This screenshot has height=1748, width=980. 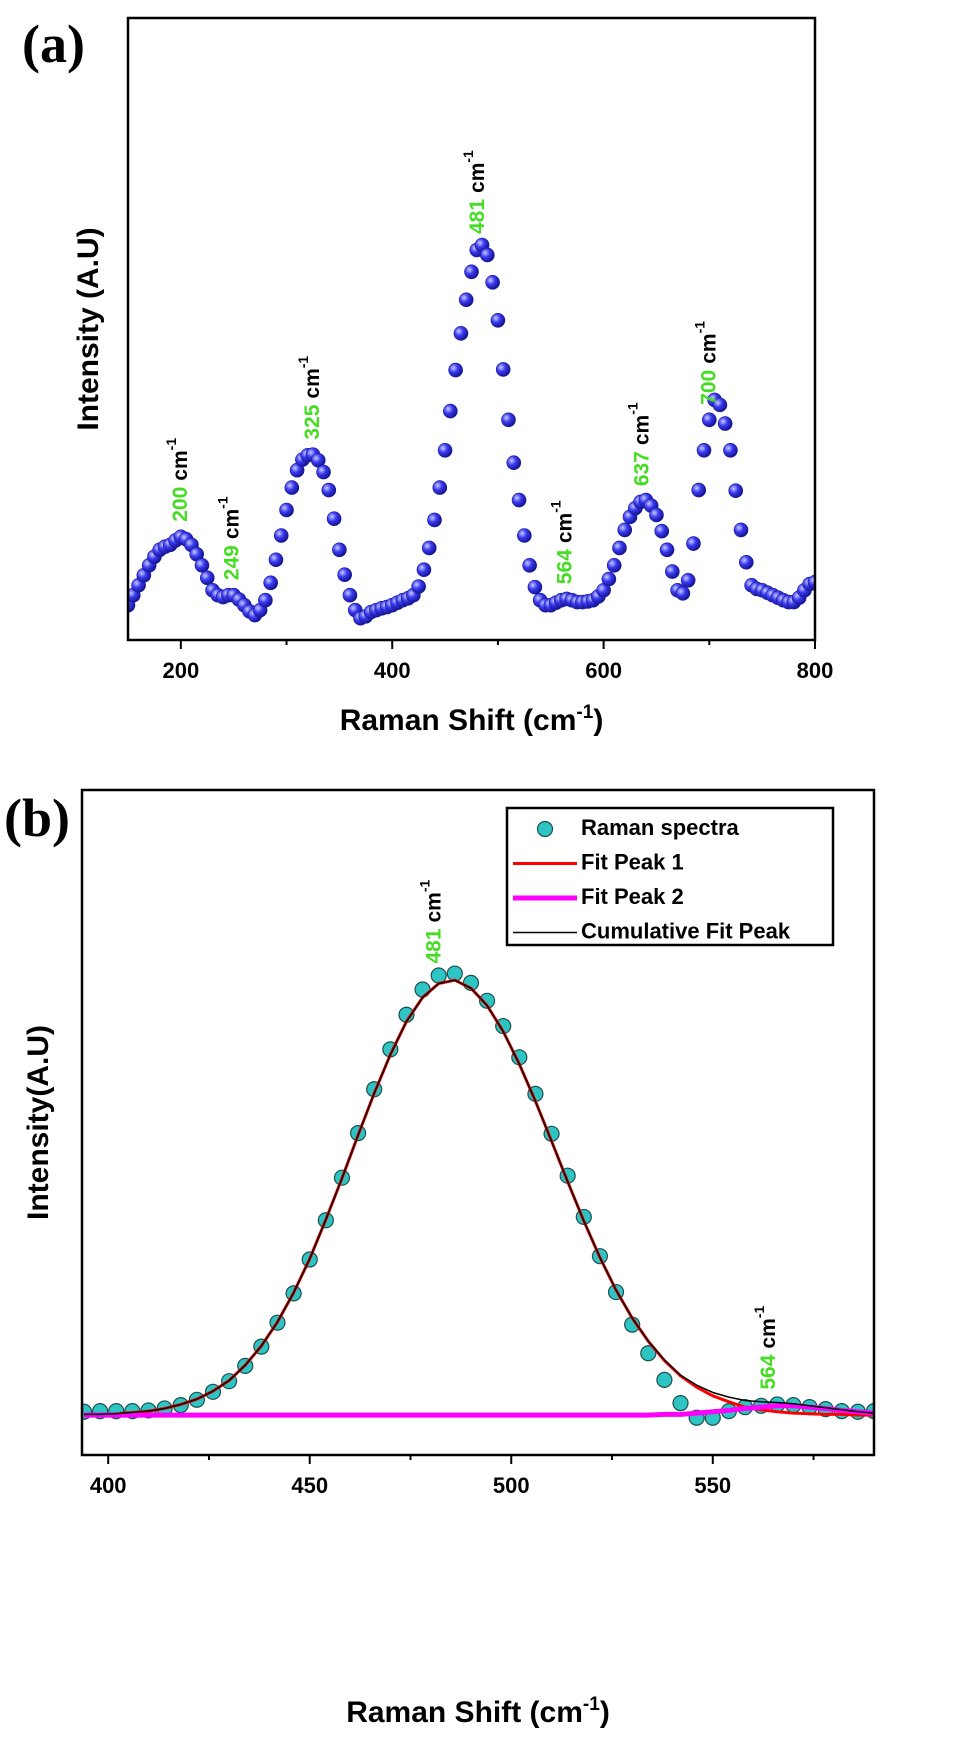 I want to click on legend-label: Cumulative Fit Peak, so click(x=686, y=930).